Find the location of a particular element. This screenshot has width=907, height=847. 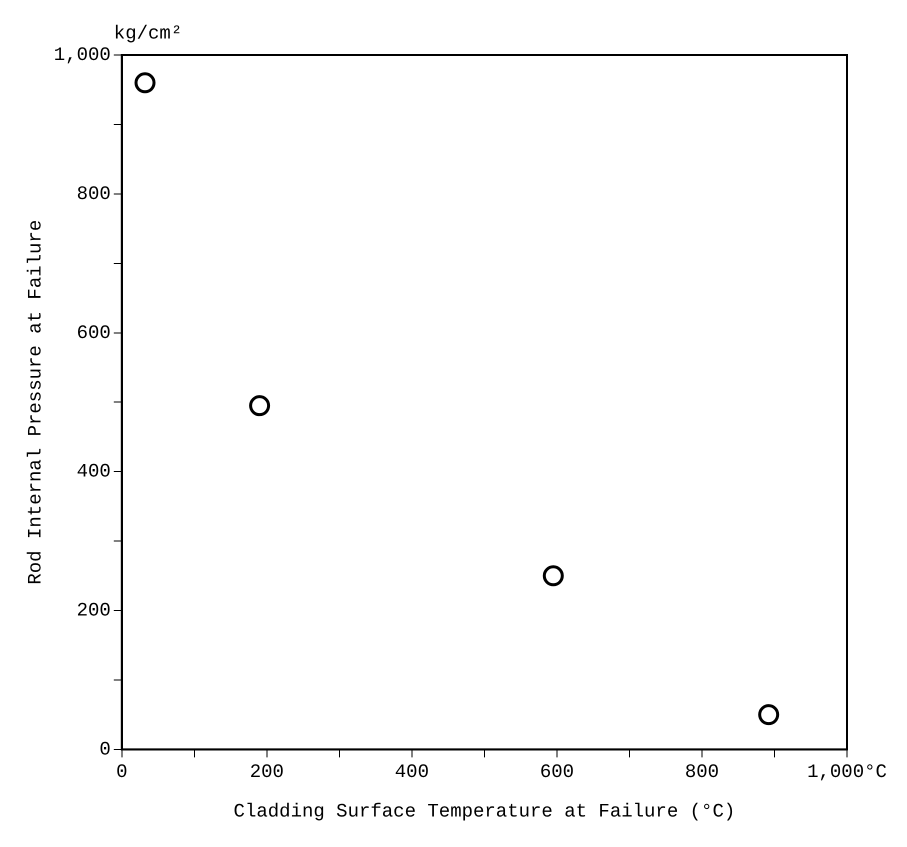

y-tick-label: 800 is located at coordinates (93, 193).